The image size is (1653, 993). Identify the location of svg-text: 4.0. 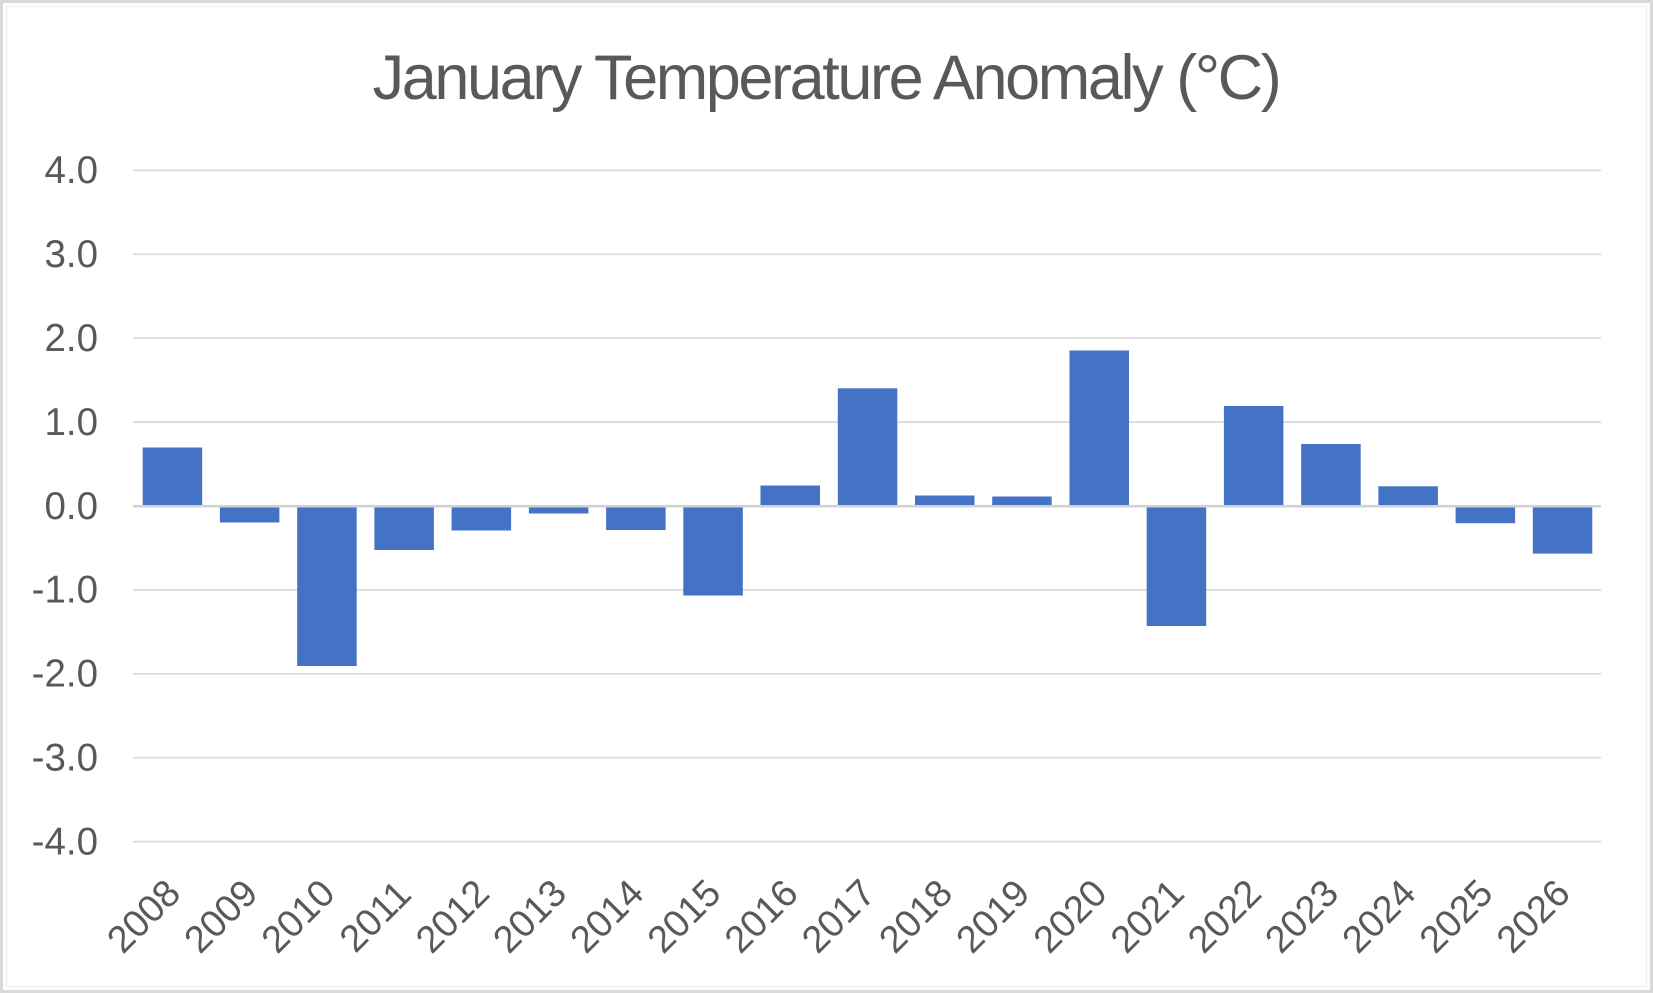
(71, 170).